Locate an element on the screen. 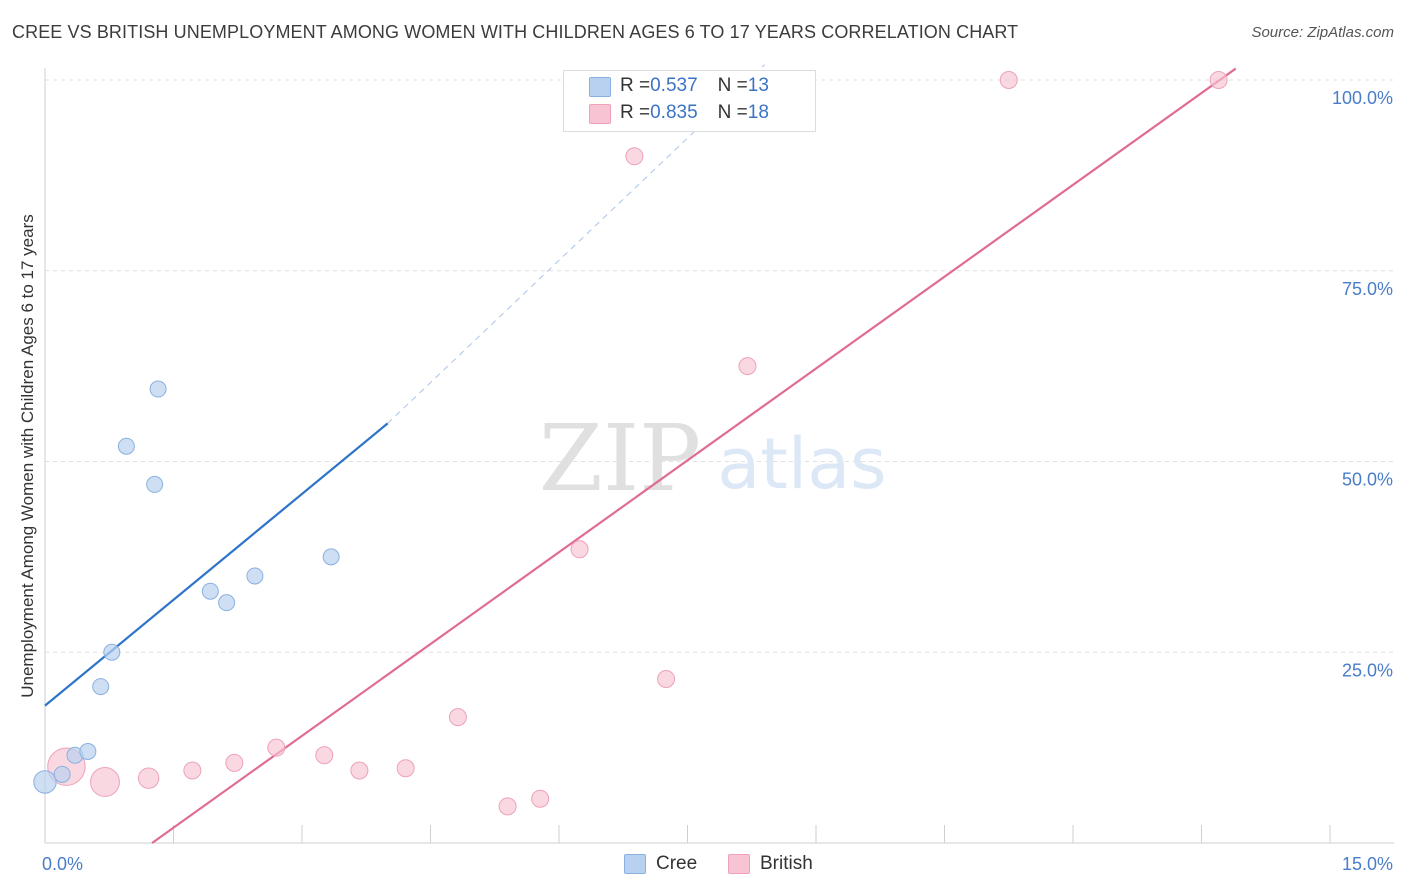  legend-r-value-british: 0.835 is located at coordinates (674, 112).